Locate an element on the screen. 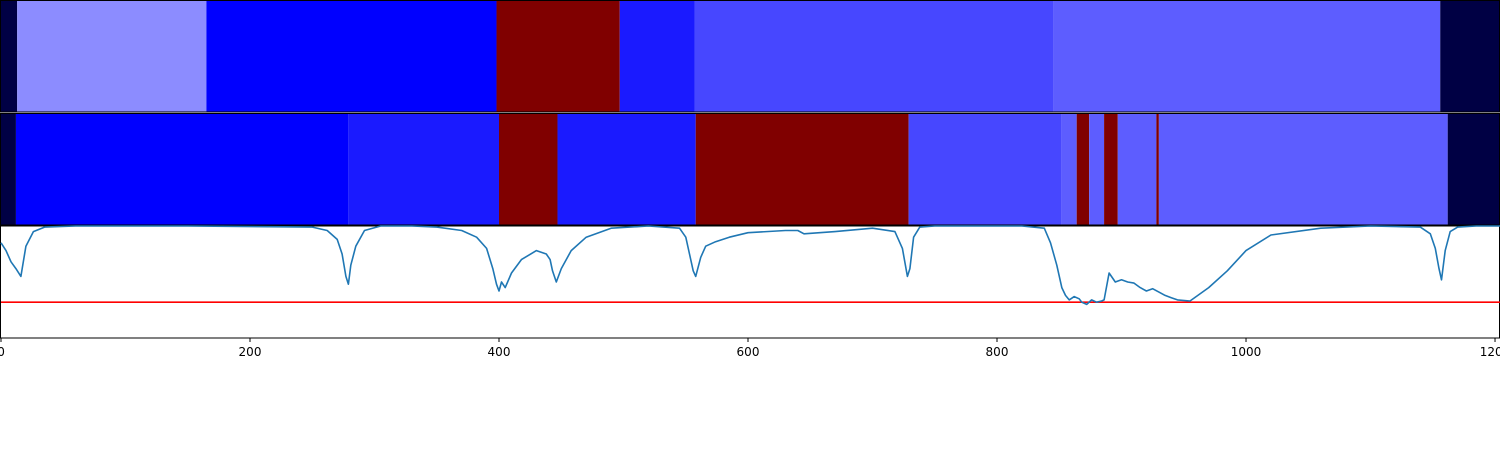 This screenshot has height=450, width=1500. x-tick-label-1000: 1000 is located at coordinates (1246, 352).